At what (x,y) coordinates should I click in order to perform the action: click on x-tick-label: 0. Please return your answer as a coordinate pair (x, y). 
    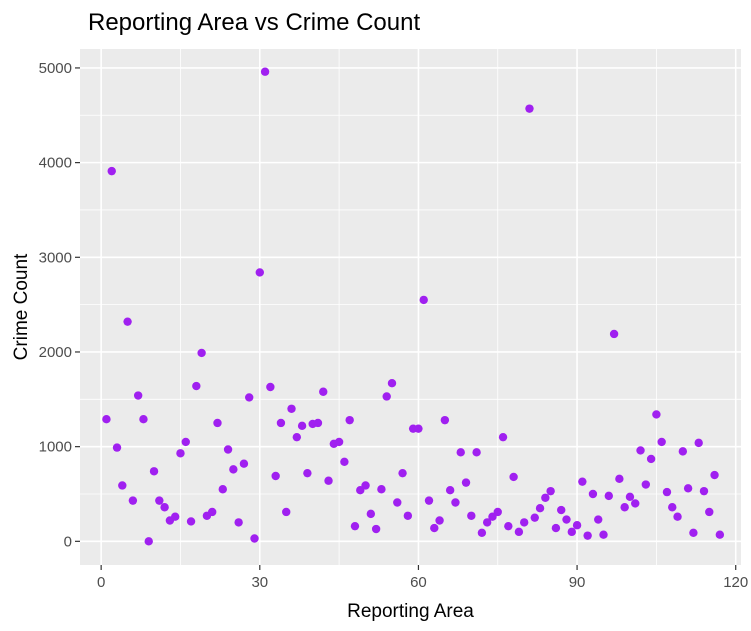
    Looking at the image, I should click on (101, 582).